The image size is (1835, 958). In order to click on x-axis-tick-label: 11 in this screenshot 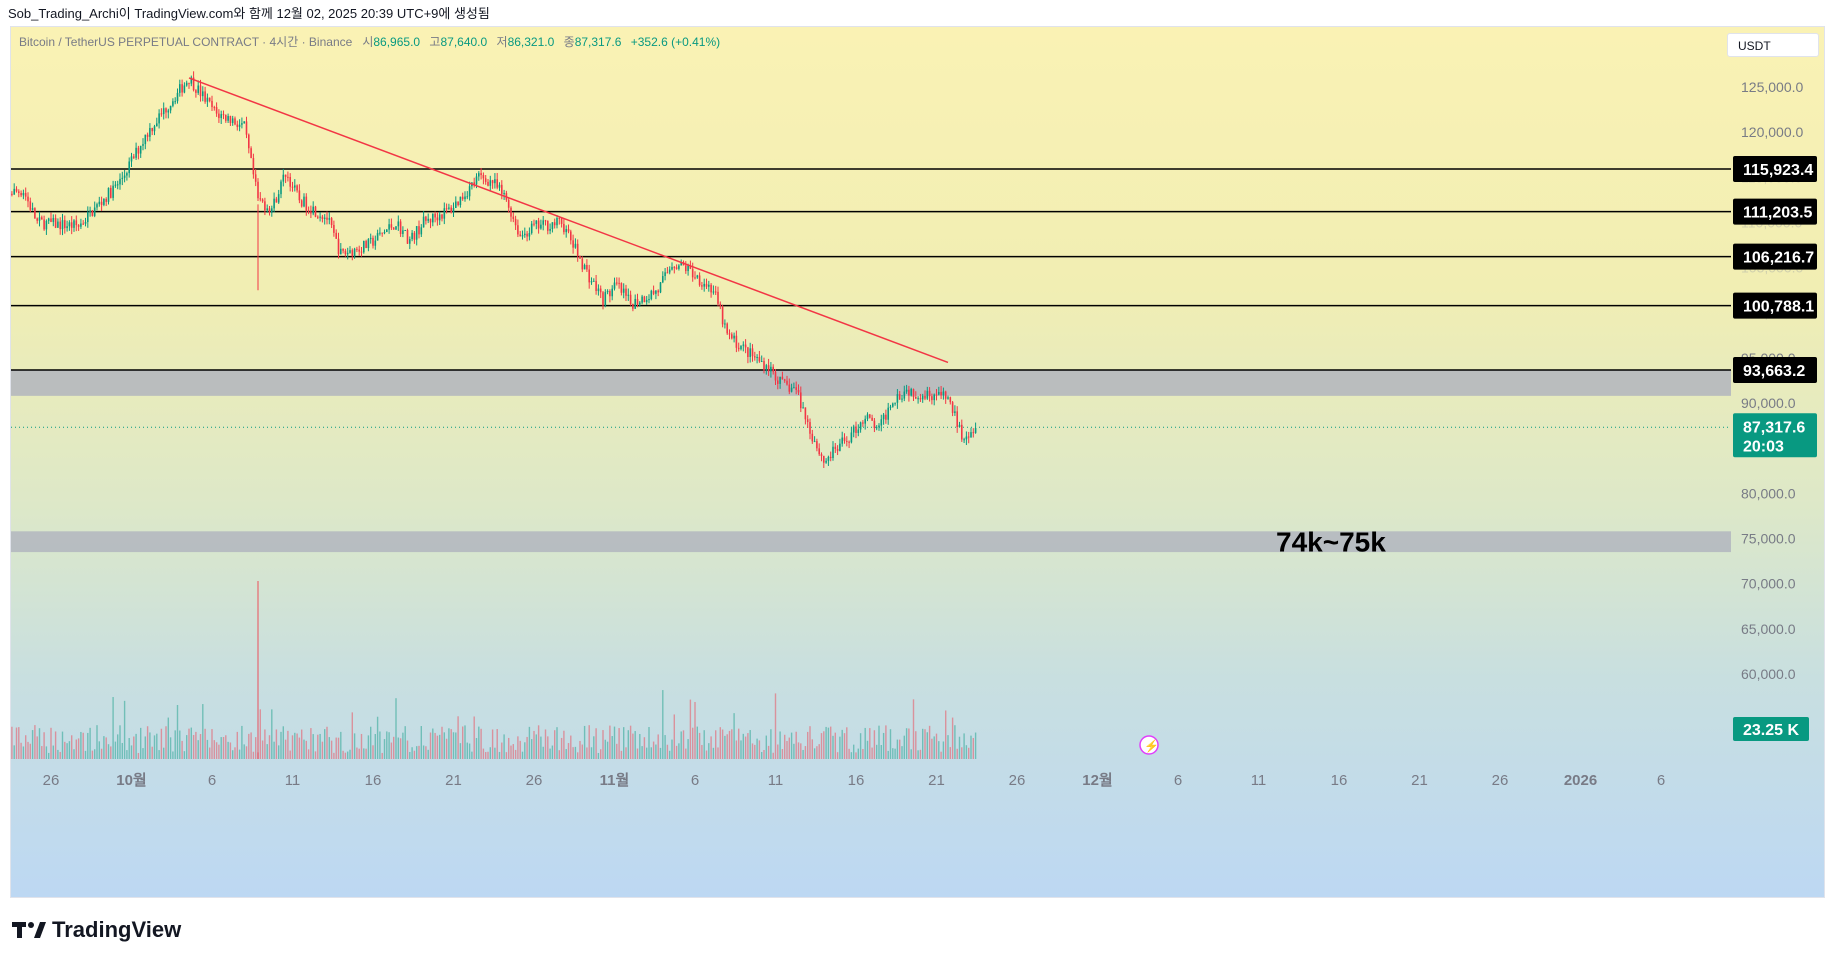, I will do `click(776, 780)`.